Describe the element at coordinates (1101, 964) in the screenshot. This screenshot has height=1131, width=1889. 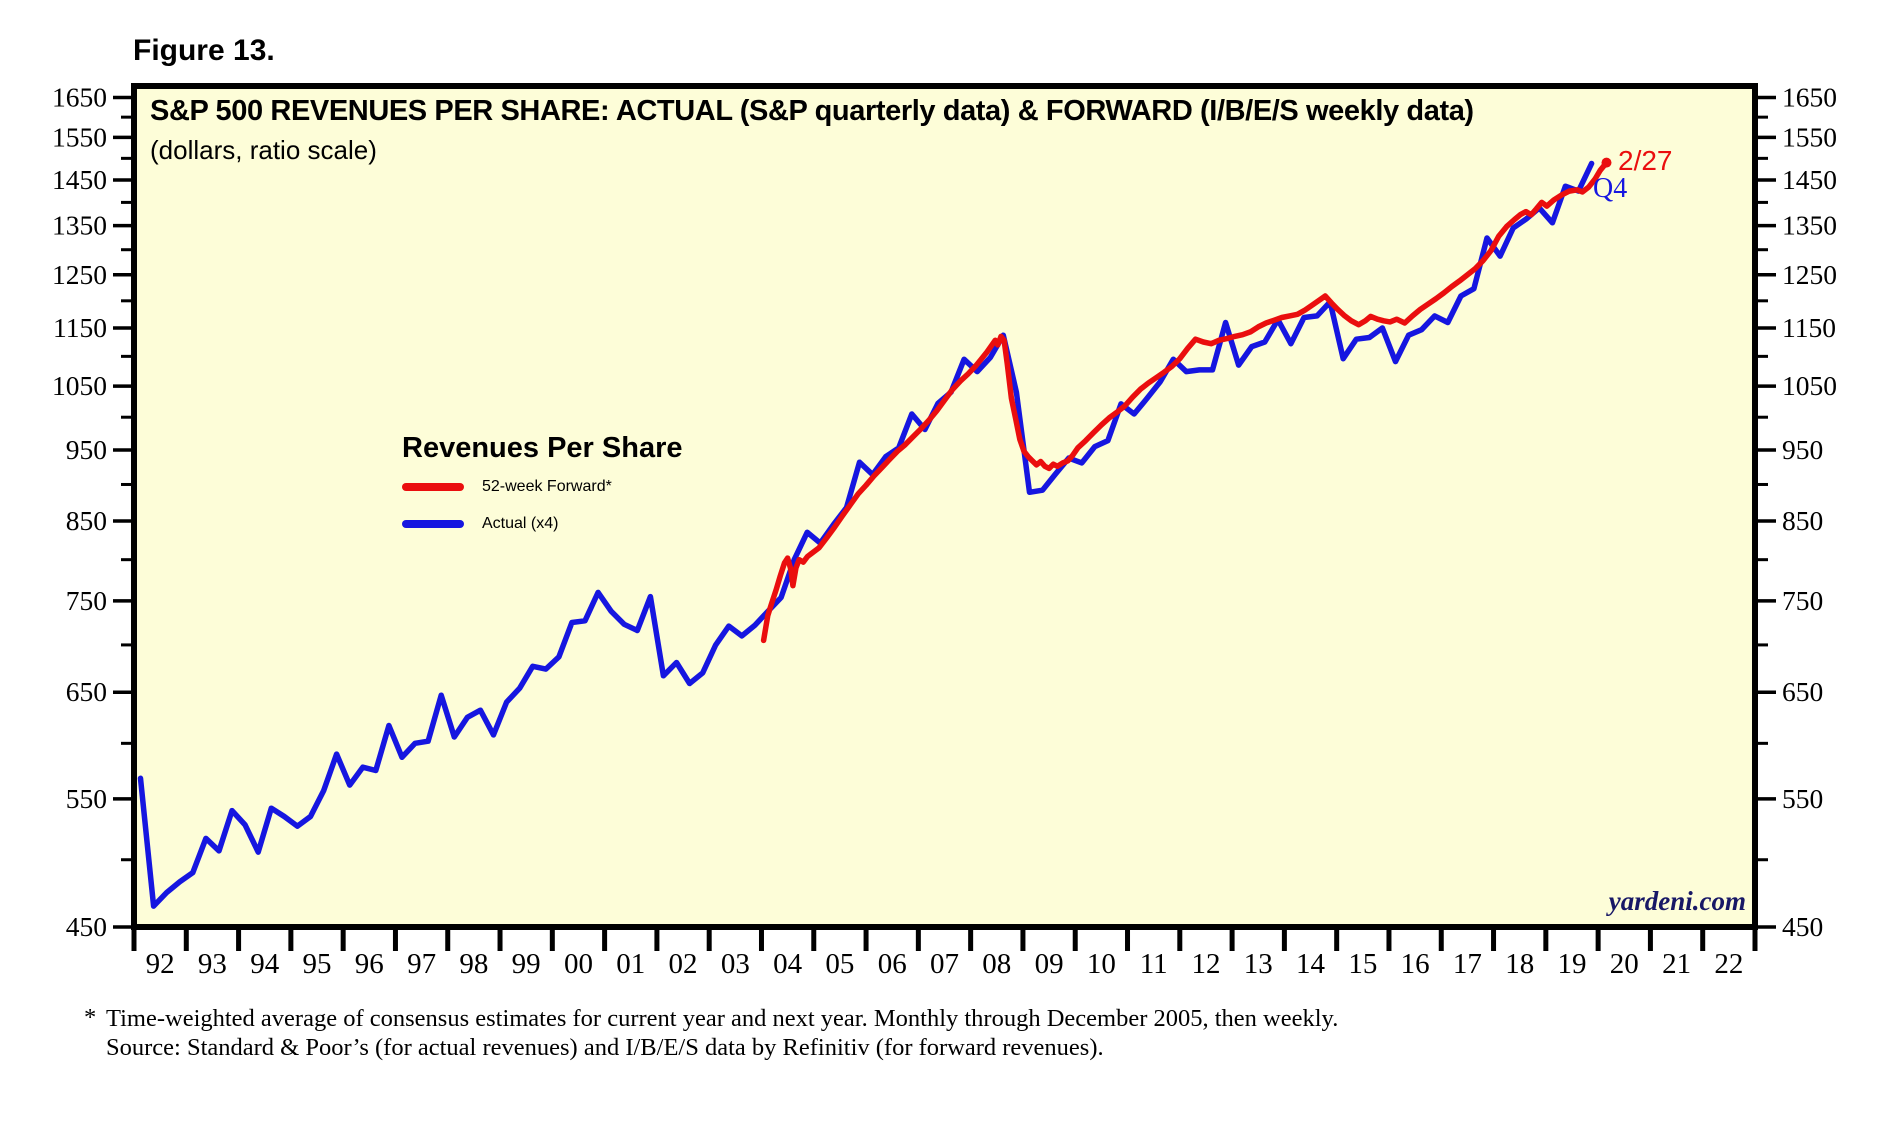
I see `x-axis-label: 10` at that location.